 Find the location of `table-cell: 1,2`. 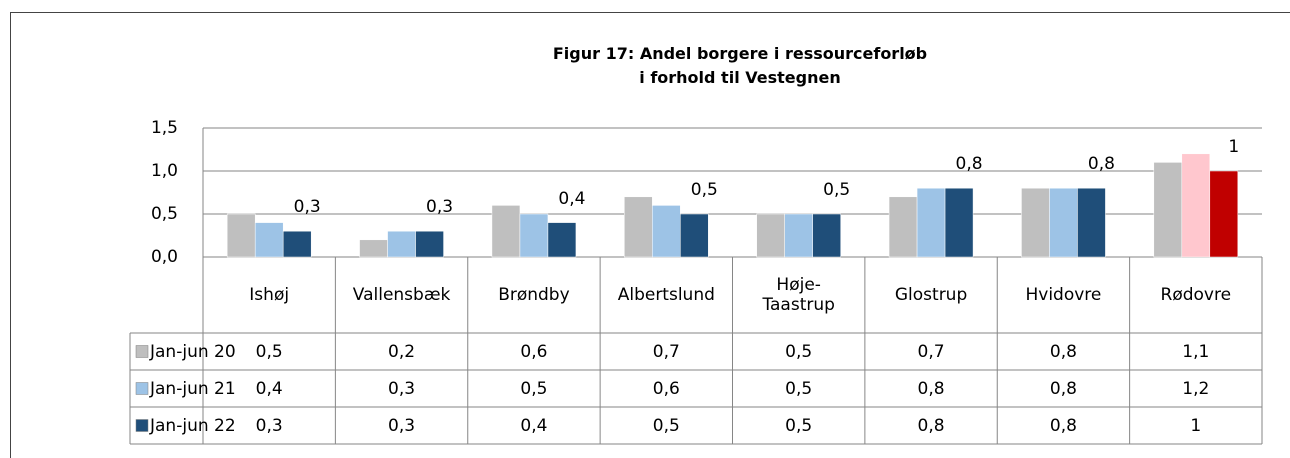

table-cell: 1,2 is located at coordinates (1196, 388).